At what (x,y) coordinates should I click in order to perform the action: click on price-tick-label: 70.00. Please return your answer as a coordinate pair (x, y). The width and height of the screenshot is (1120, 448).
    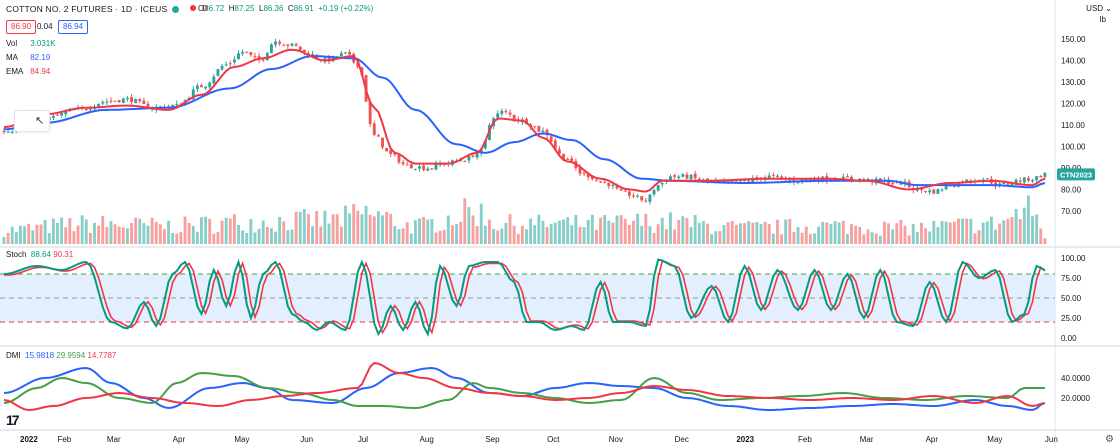
    Looking at the image, I should click on (1071, 211).